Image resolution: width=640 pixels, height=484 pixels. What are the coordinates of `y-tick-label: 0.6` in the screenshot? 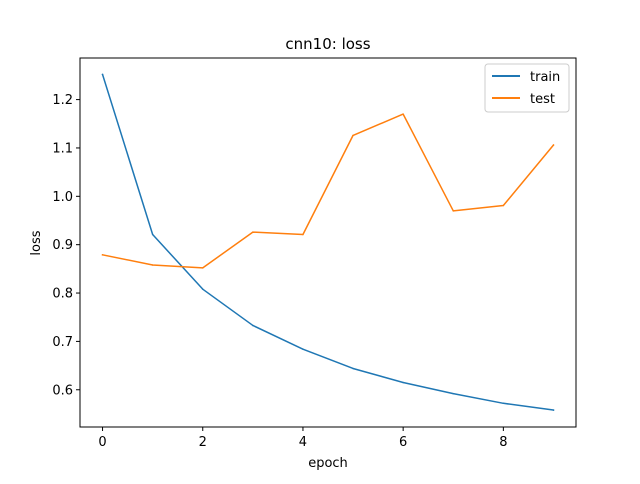 It's located at (62, 390).